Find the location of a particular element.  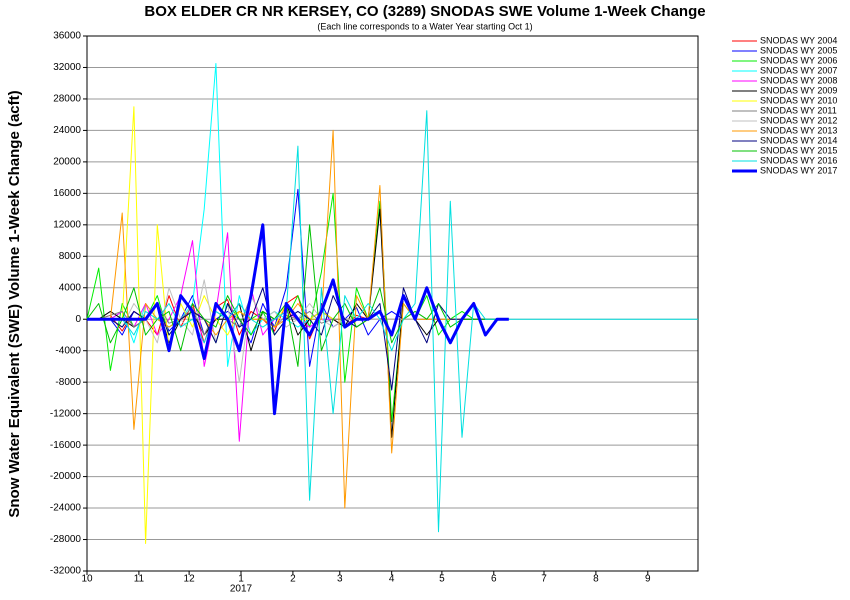

y-tick-label: -4000 is located at coordinates (68, 350).